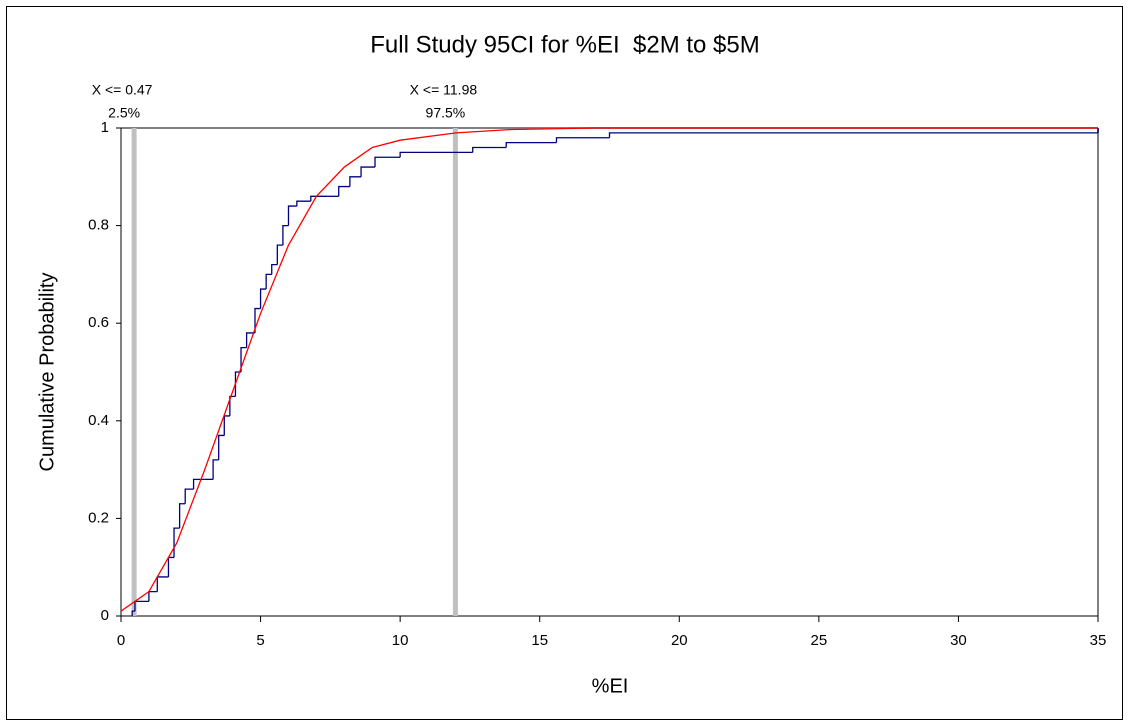 This screenshot has width=1130, height=728. What do you see at coordinates (679, 640) in the screenshot?
I see `x-tick-label: 20` at bounding box center [679, 640].